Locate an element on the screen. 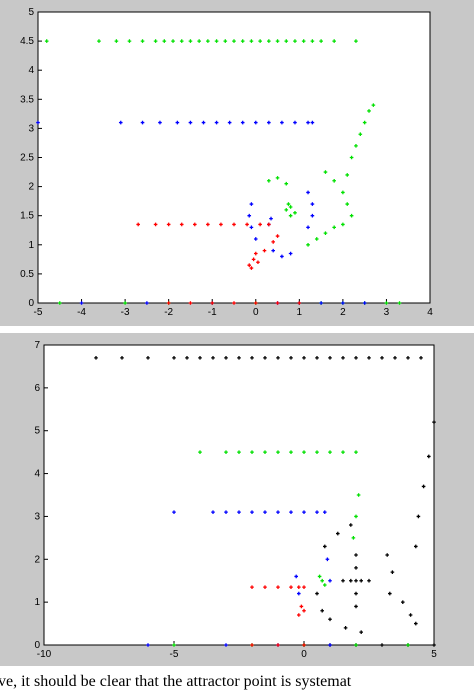  y-tick-label: 2.5 is located at coordinates (27, 158).